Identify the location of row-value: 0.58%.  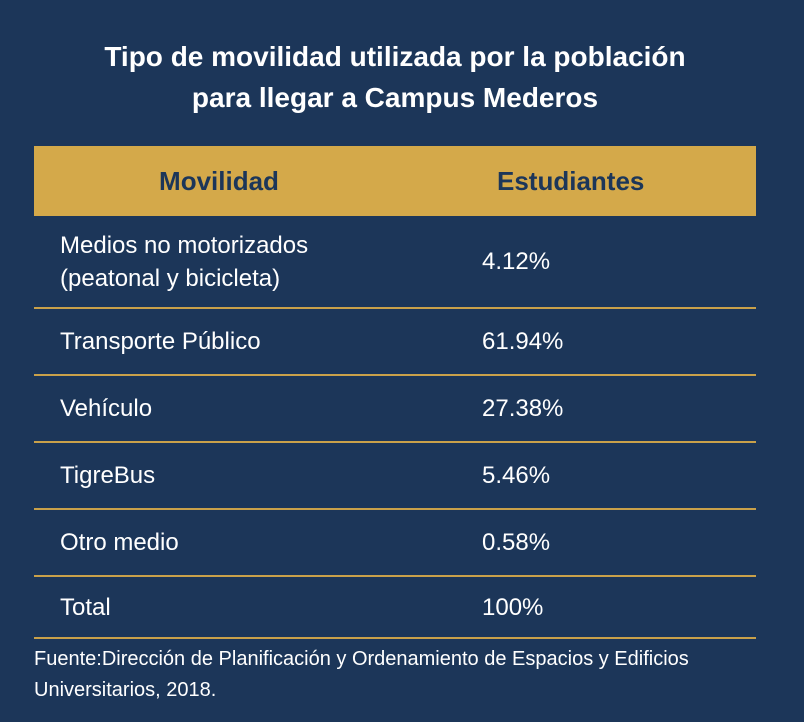
(516, 542).